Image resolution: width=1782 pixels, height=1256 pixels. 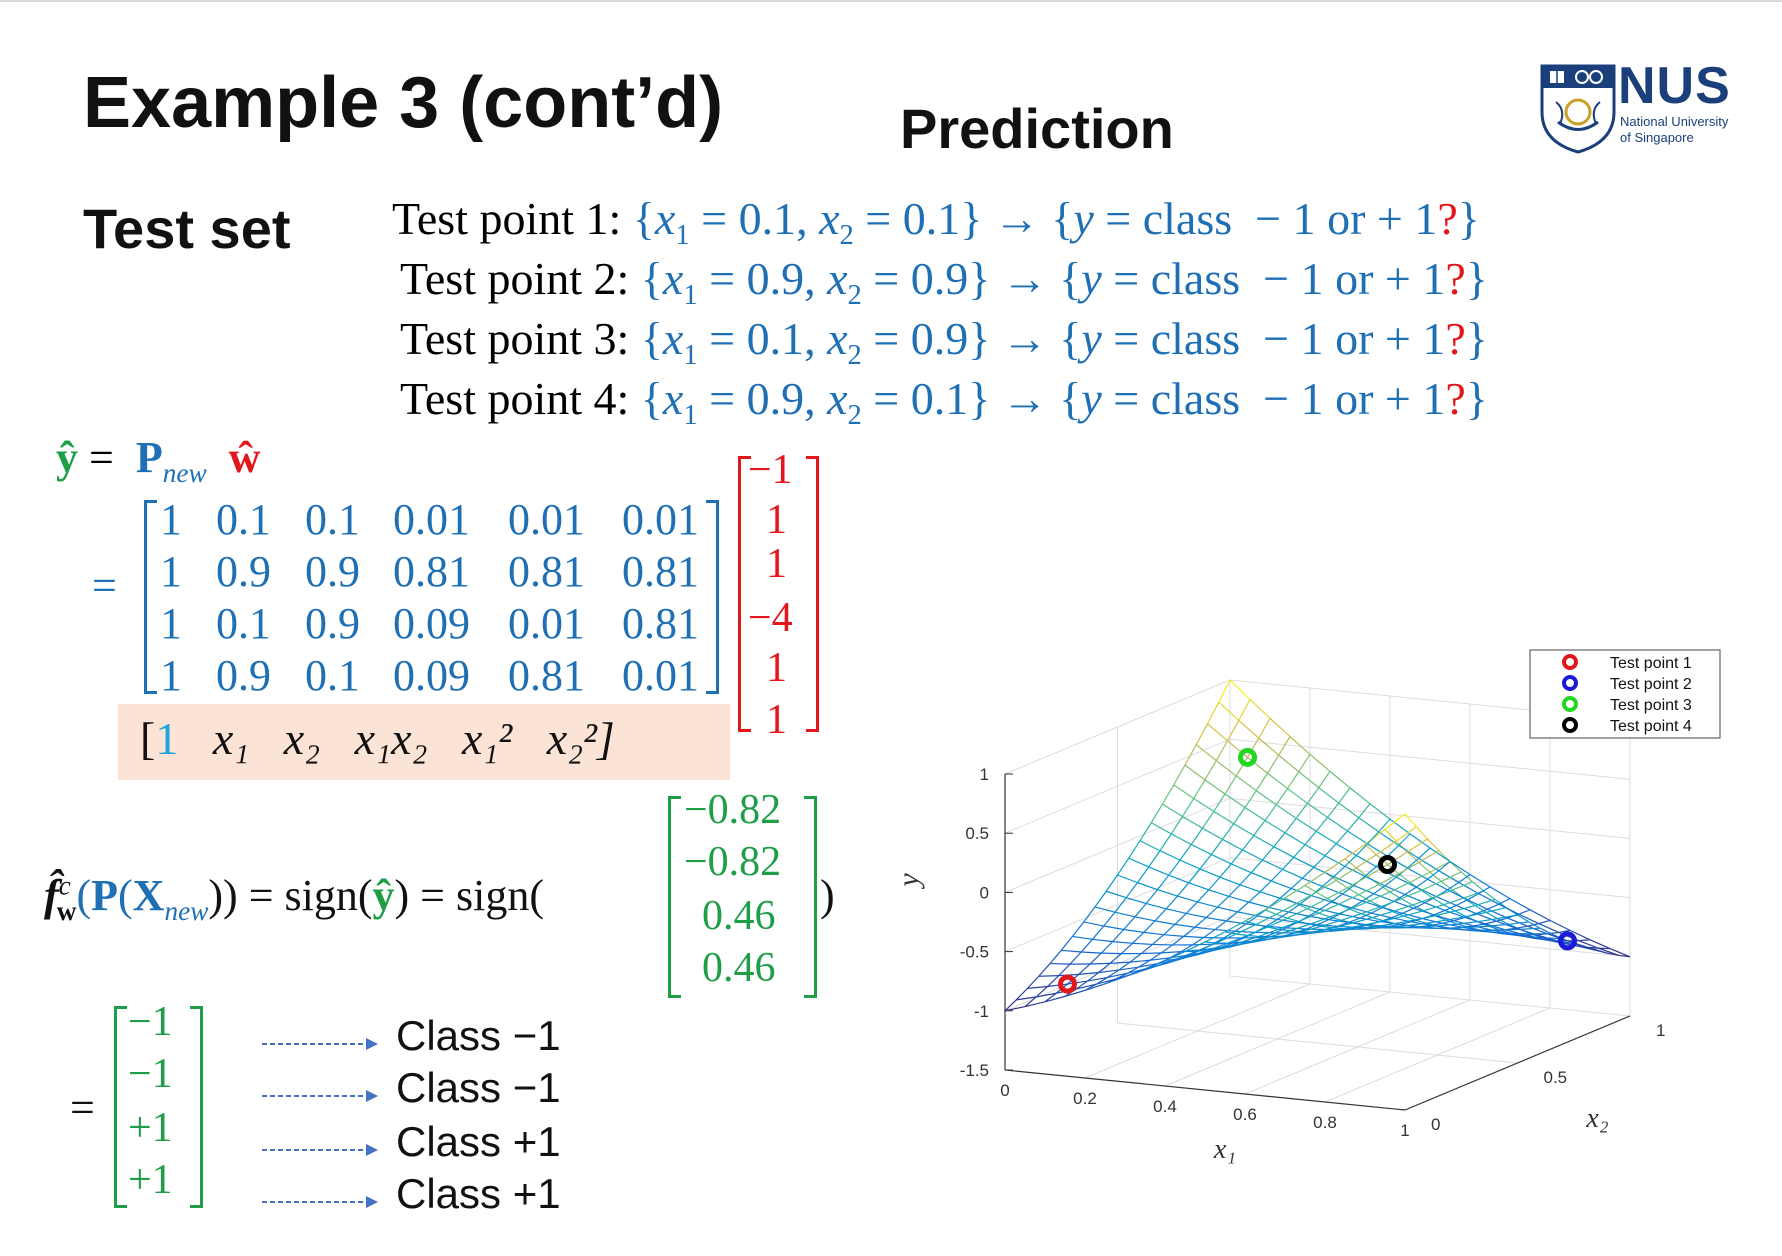 What do you see at coordinates (149, 457) in the screenshot?
I see `P-symbol: P` at bounding box center [149, 457].